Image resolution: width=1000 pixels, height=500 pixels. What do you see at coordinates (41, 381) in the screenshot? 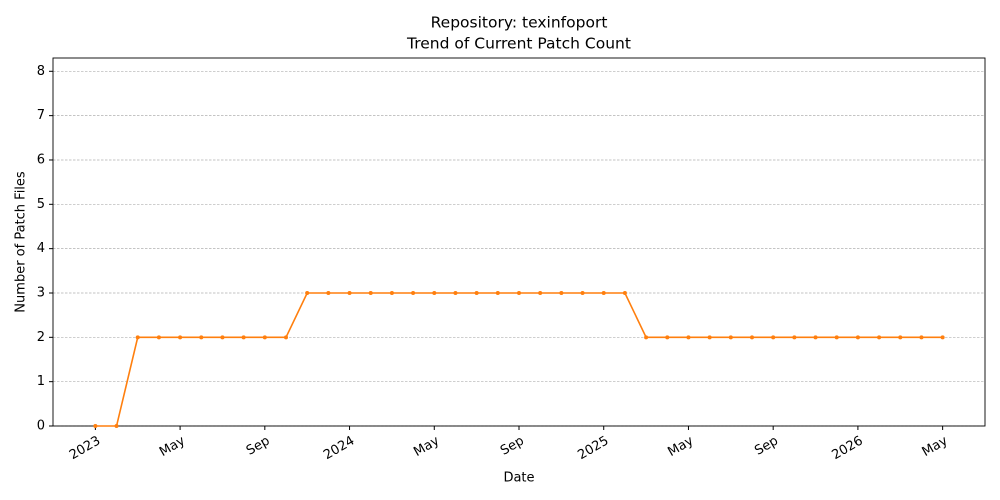
I see `y-tick-label: 1` at bounding box center [41, 381].